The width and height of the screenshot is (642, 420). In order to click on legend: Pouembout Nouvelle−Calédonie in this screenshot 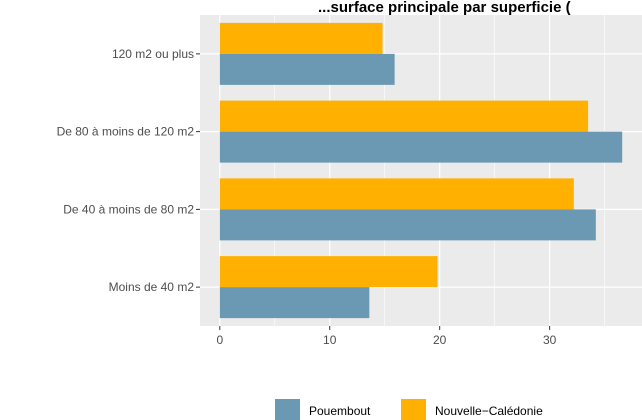, I will do `click(409, 409)`.